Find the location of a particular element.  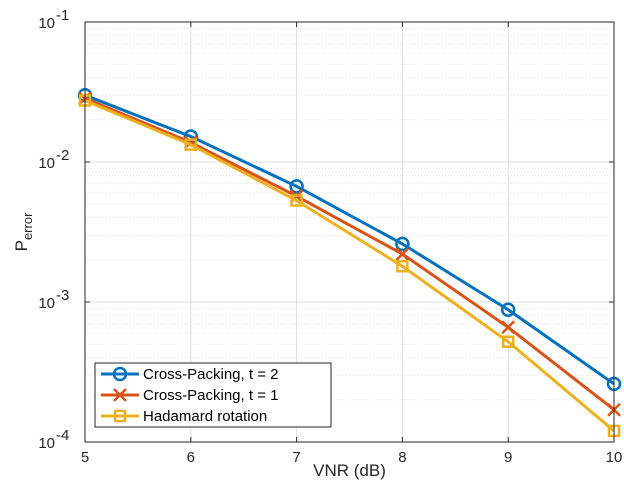

legend-entry: Cross-Packing, t = 1 is located at coordinates (189, 395).